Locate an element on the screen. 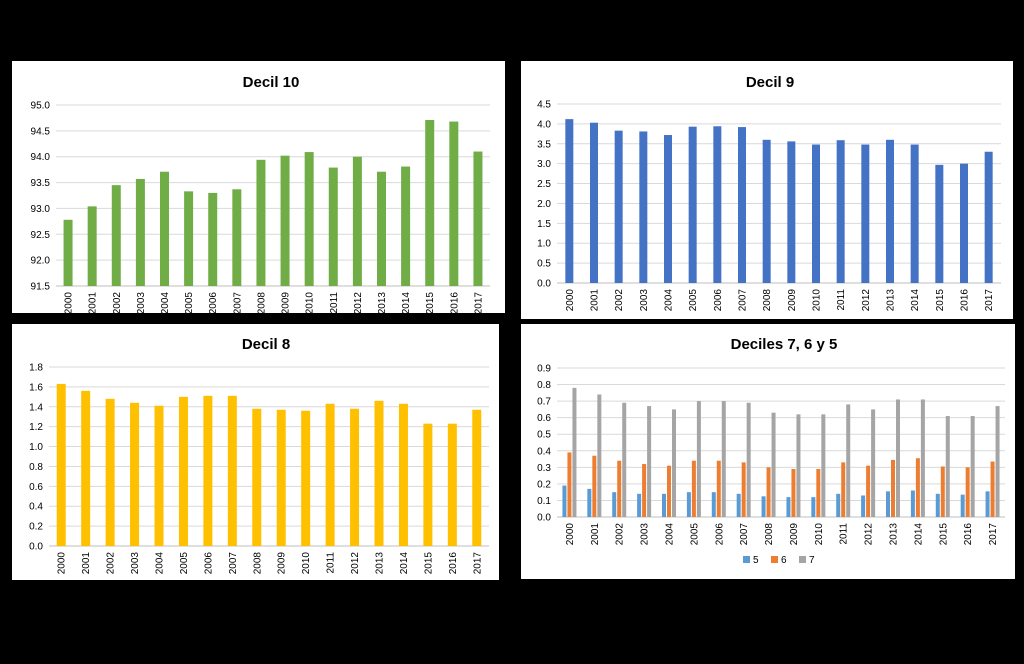  legend-label: 7 is located at coordinates (812, 560).